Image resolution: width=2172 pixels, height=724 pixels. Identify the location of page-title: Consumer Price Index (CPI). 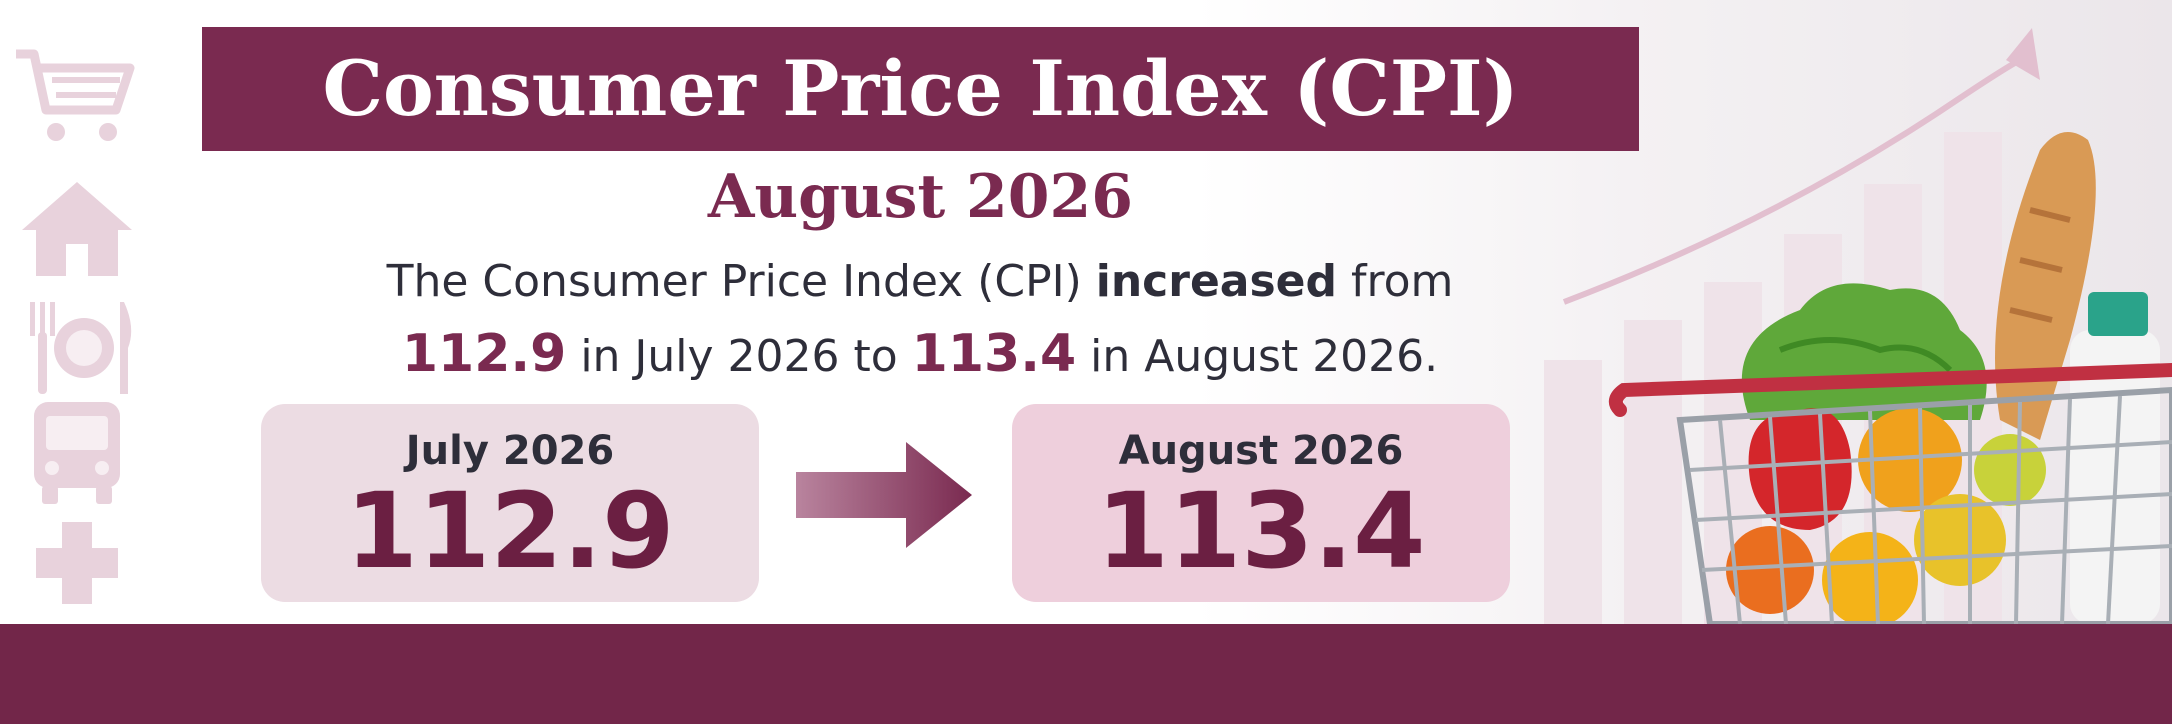
(920, 88).